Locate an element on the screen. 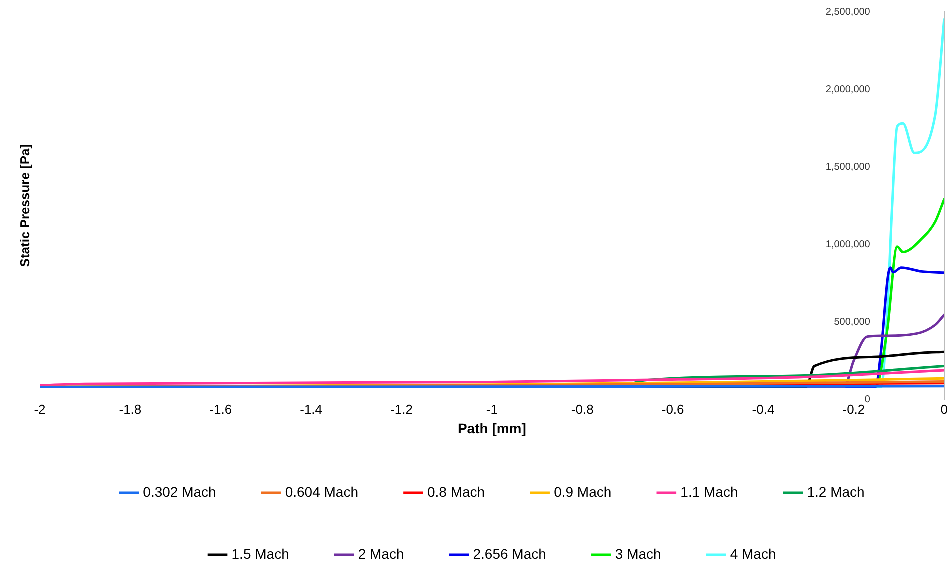  y-tick-label: 1,500,000 is located at coordinates (848, 167).